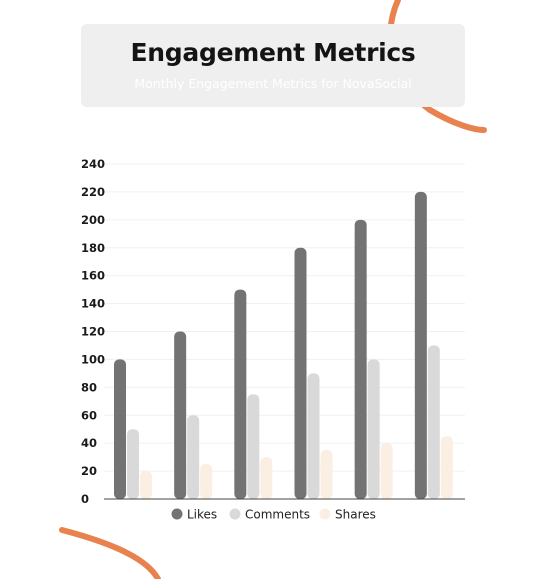 This screenshot has height=579, width=542. What do you see at coordinates (93, 192) in the screenshot?
I see `y-tick-label: 220` at bounding box center [93, 192].